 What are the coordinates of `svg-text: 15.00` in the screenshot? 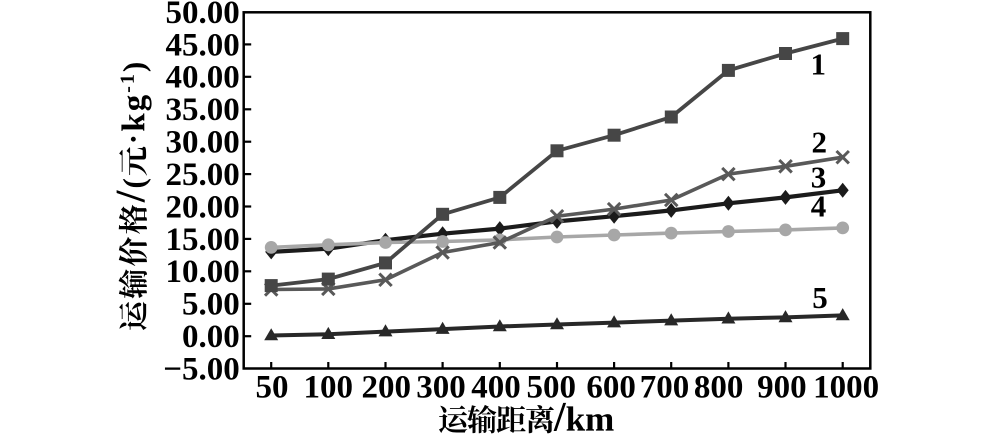 It's located at (203, 240).